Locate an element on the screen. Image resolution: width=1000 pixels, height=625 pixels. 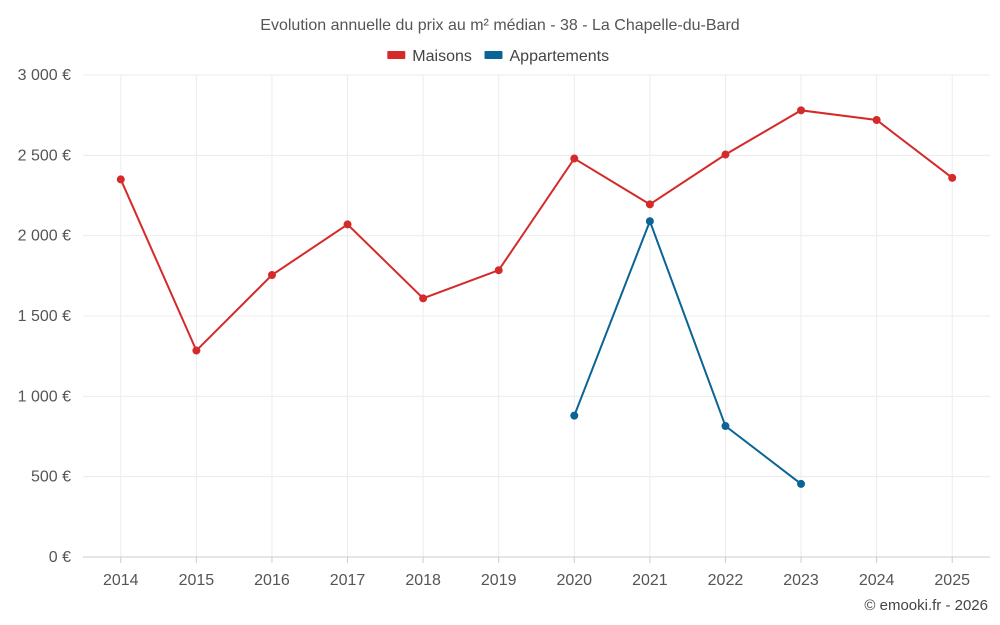
x-tick-label: 2021 is located at coordinates (650, 580).